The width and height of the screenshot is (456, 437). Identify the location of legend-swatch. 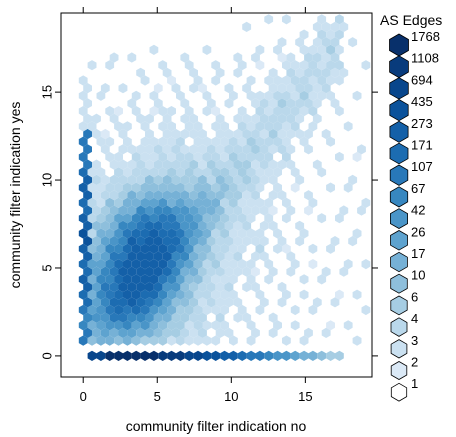
(399, 283).